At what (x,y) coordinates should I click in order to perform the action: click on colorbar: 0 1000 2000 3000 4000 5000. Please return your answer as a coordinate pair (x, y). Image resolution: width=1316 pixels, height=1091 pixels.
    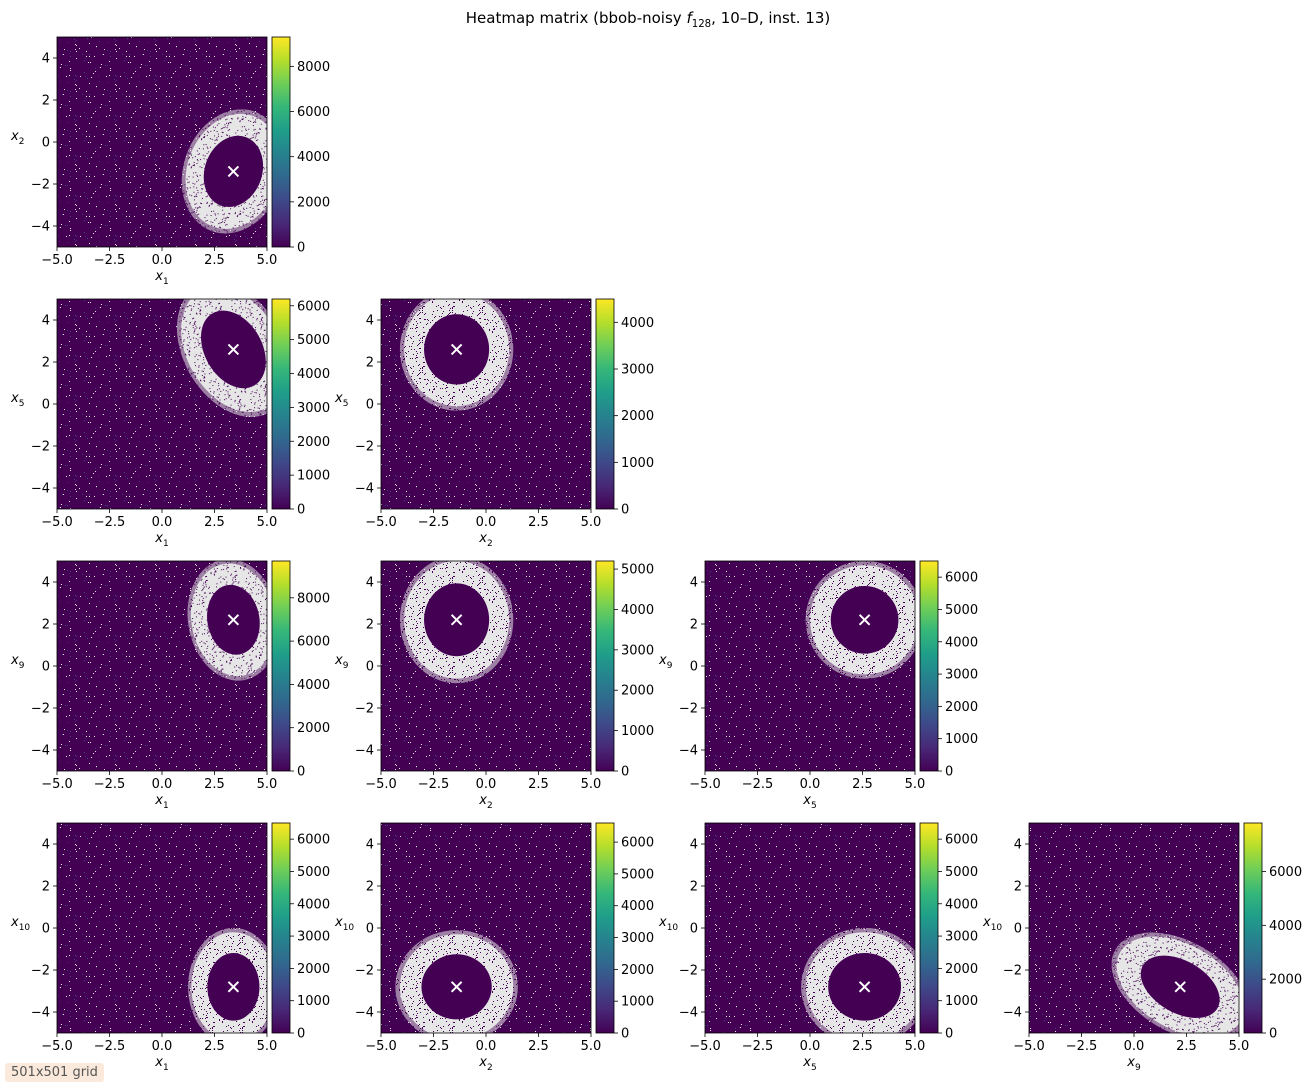
    Looking at the image, I should click on (624, 670).